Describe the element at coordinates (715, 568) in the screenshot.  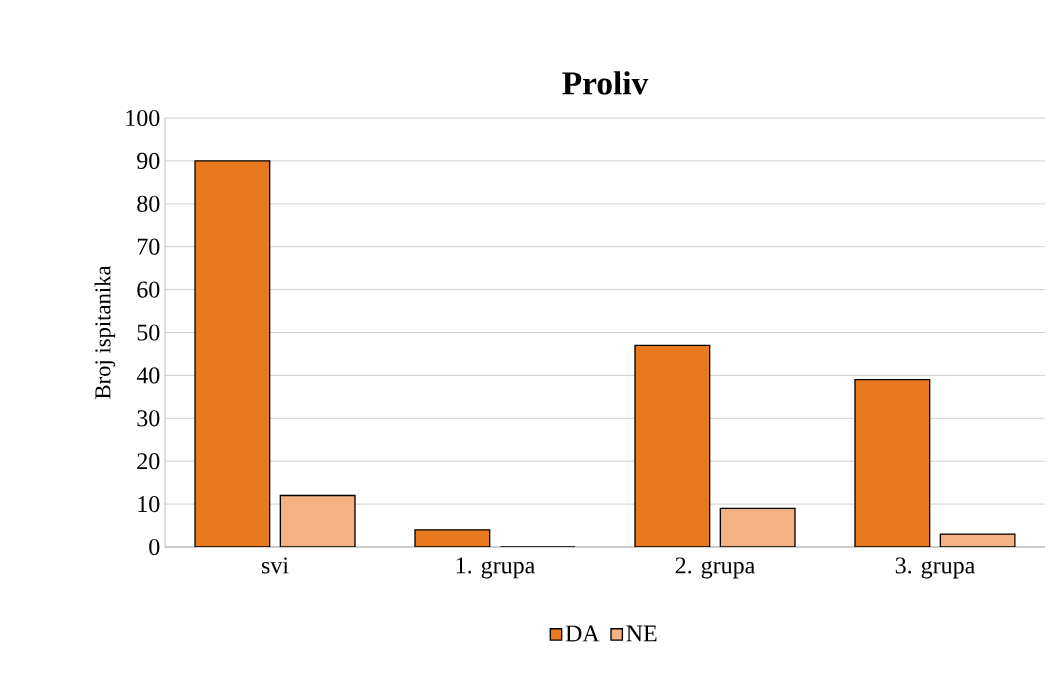
I see `x-tick-label: 2. grupa` at that location.